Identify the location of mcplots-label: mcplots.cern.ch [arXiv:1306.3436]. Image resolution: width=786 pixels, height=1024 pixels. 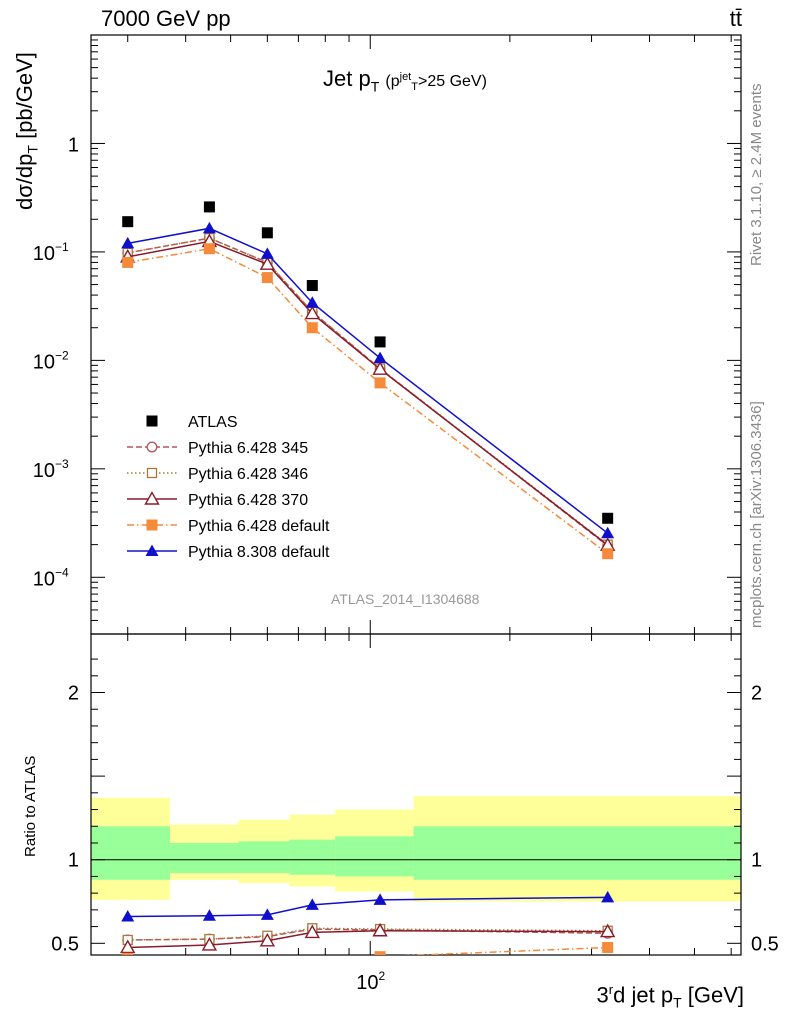
(756, 514).